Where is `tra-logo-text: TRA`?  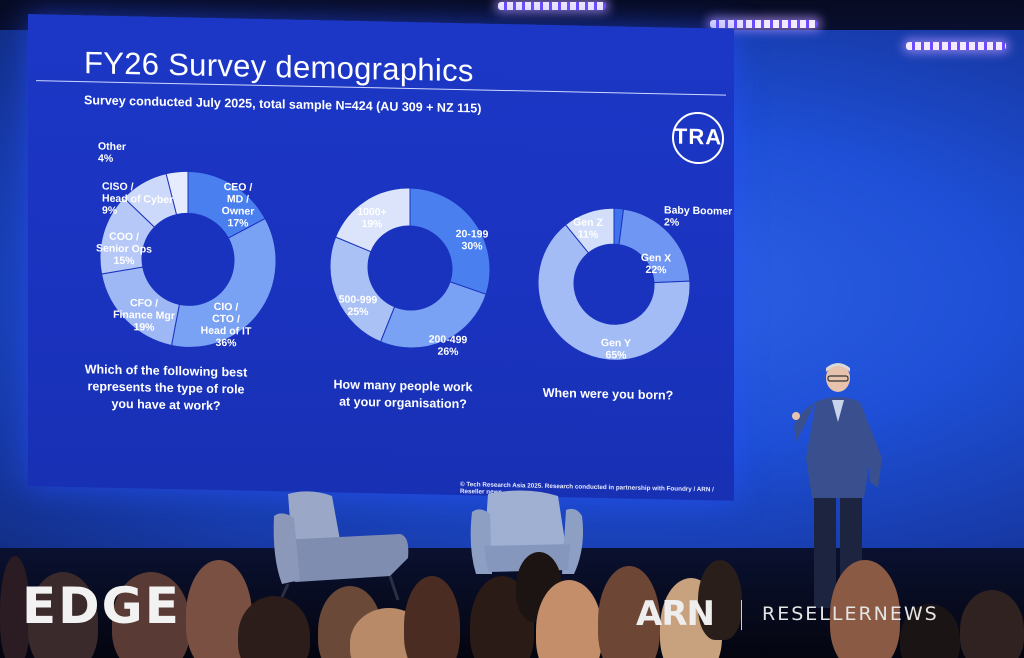
tra-logo-text: TRA is located at coordinates (698, 136).